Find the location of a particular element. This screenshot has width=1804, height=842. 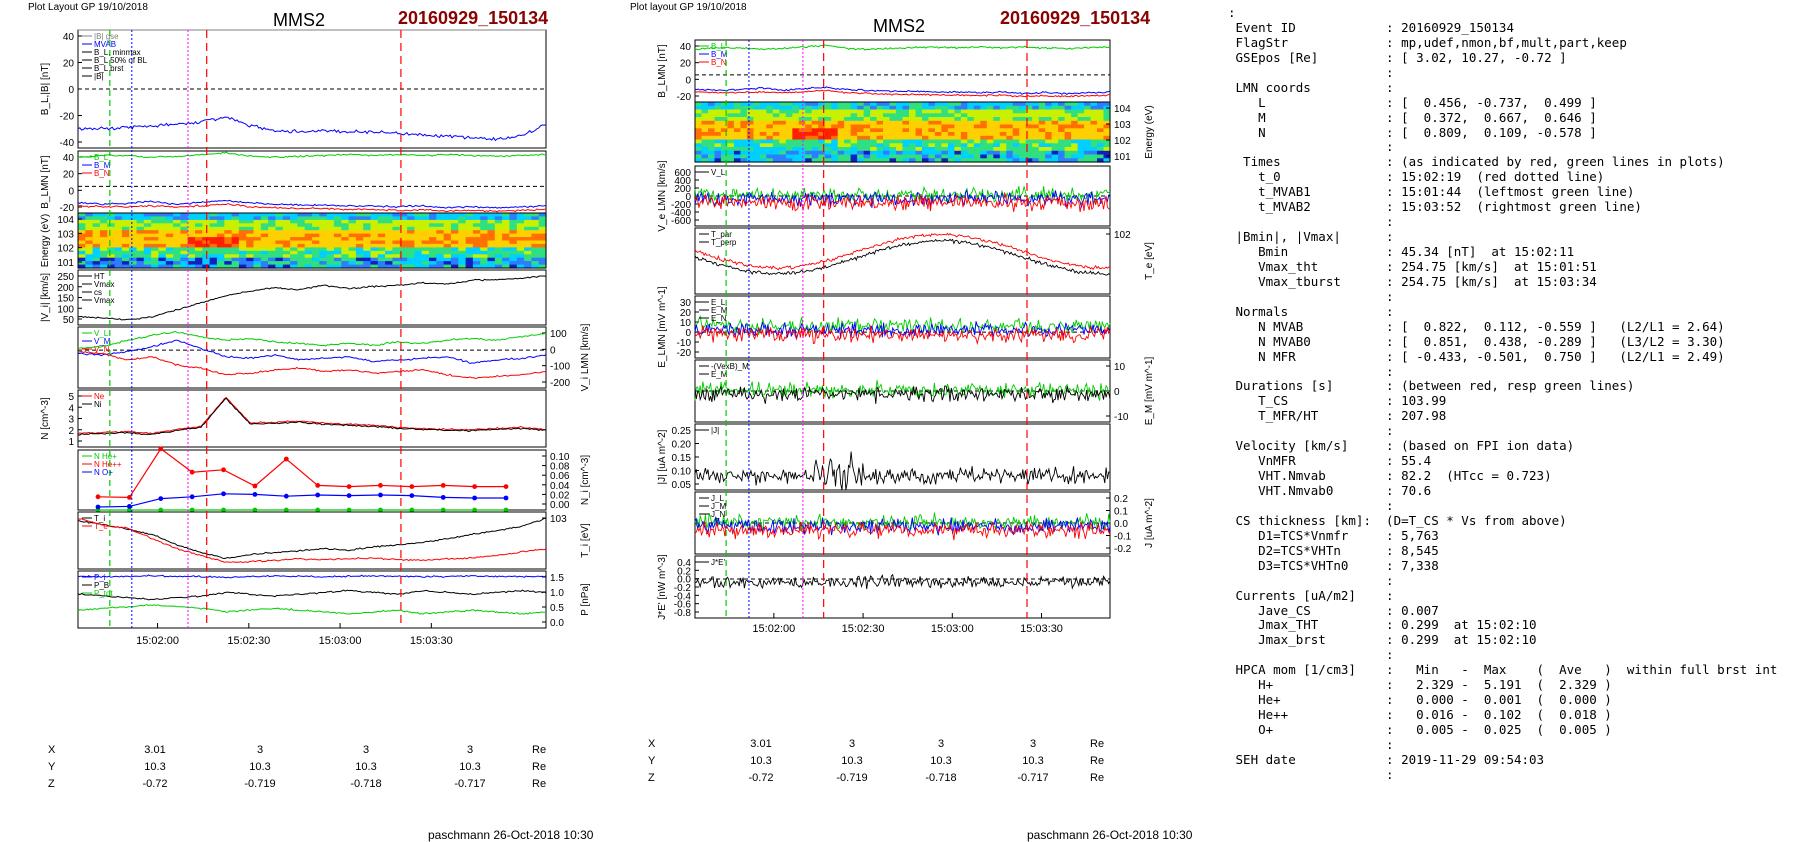

legend-entry: |J| is located at coordinates (715, 430).